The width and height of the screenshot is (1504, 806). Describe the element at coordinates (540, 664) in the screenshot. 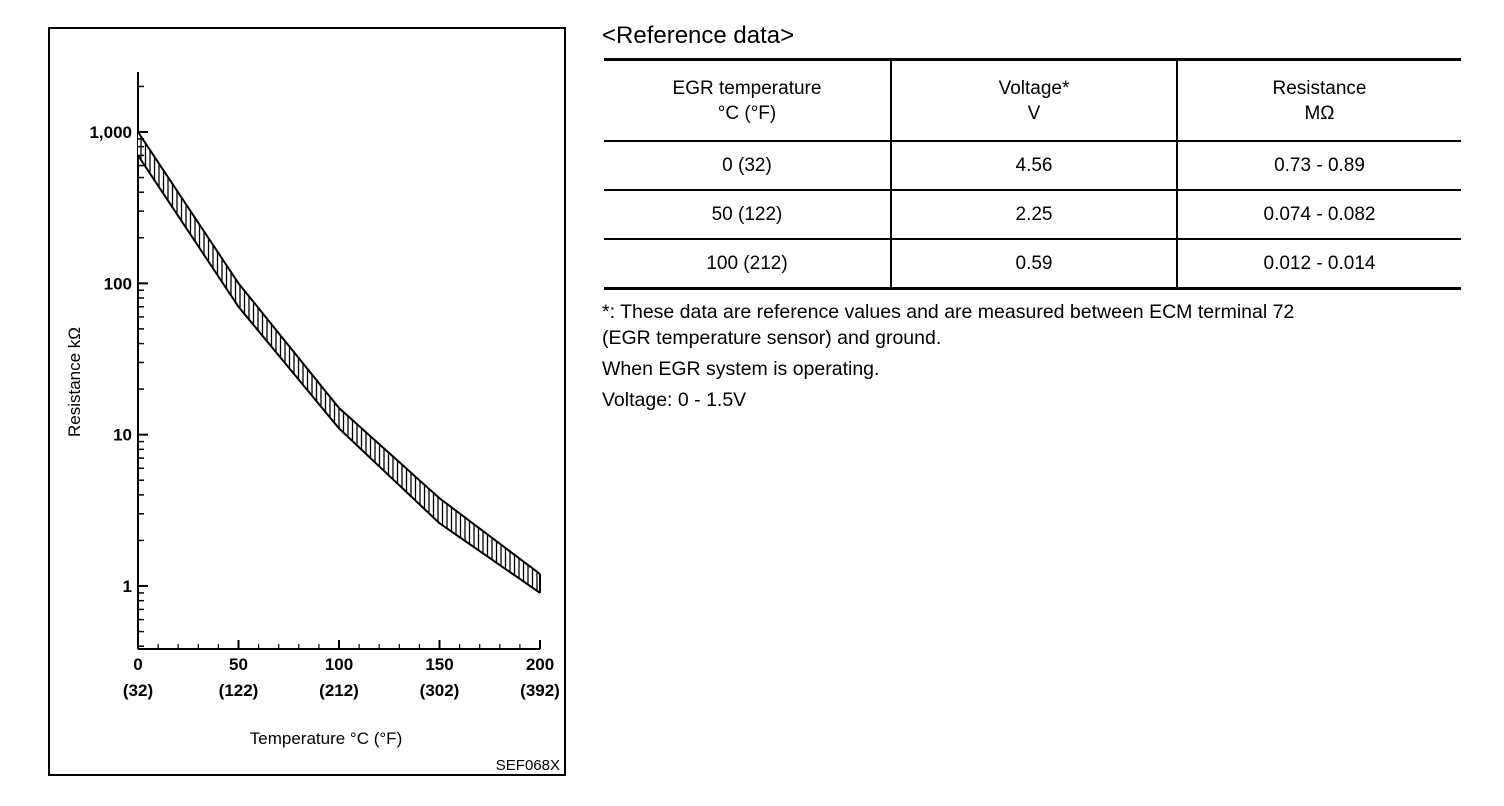

I see `x-tick-label: 200` at that location.